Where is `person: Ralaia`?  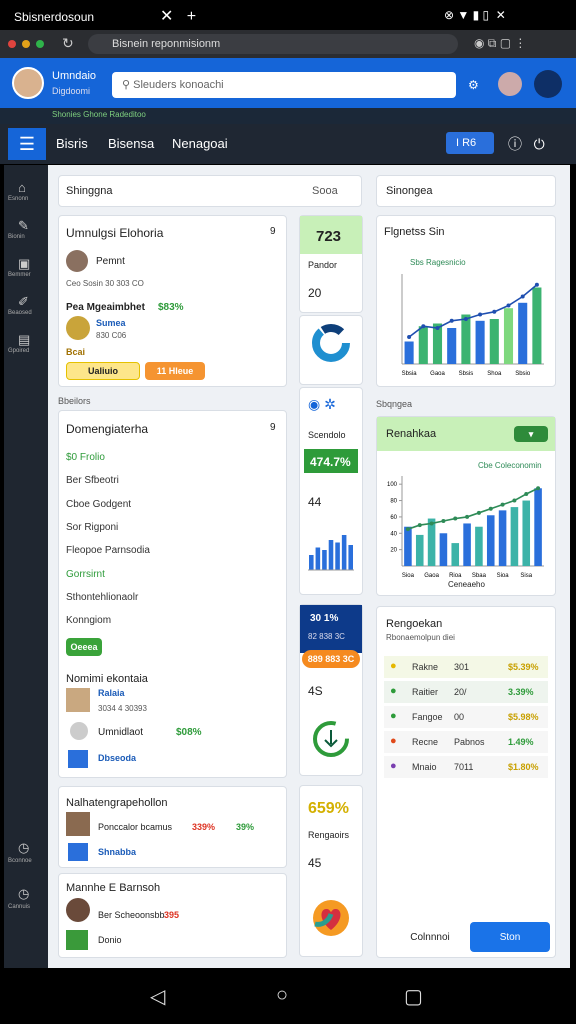
person: Ralaia is located at coordinates (111, 693).